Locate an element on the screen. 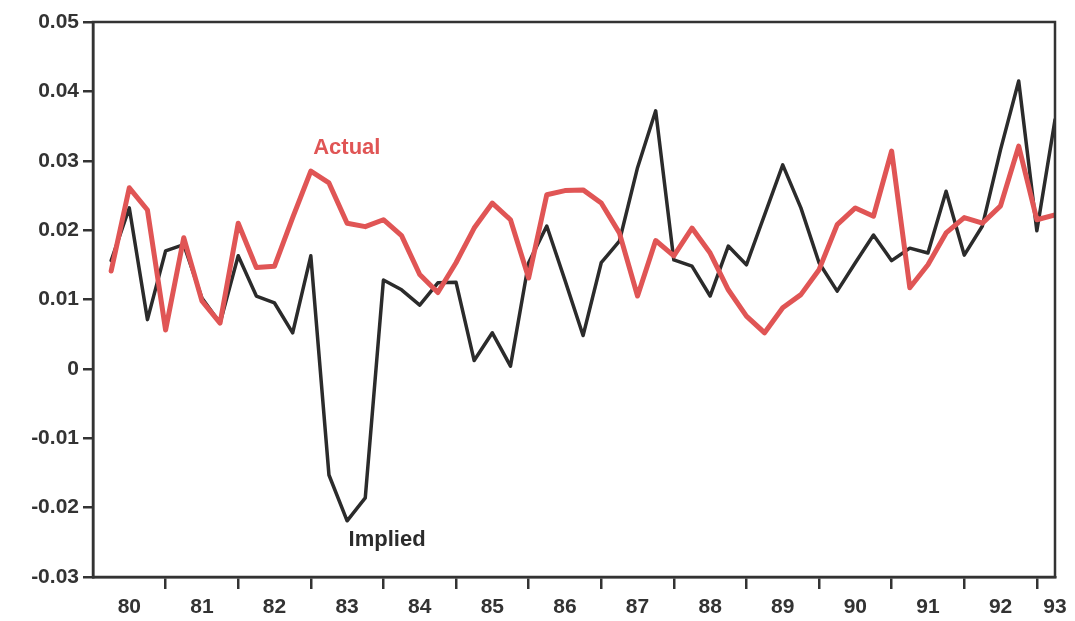  x-tick-label: 84 is located at coordinates (420, 606).